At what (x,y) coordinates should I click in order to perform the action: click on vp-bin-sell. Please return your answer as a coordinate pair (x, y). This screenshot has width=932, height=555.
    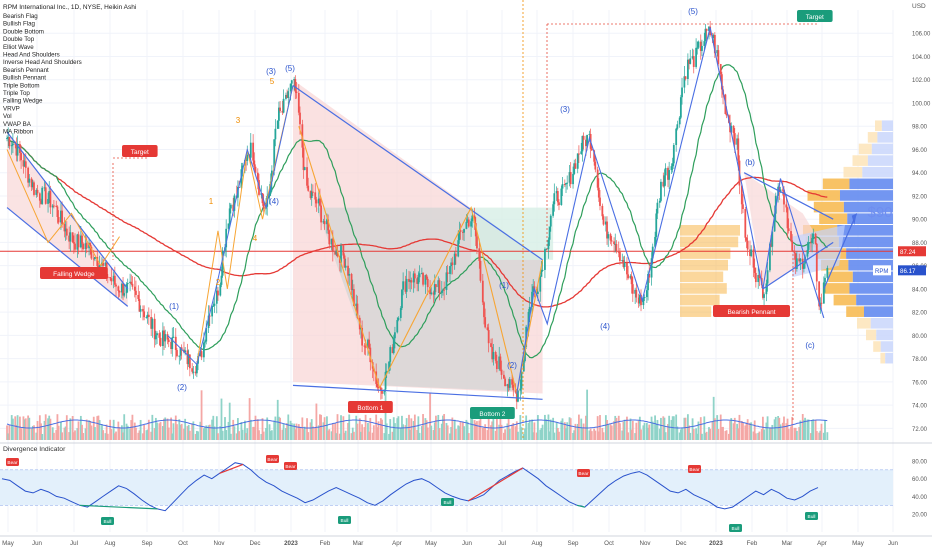
    Looking at the image, I should click on (878, 126).